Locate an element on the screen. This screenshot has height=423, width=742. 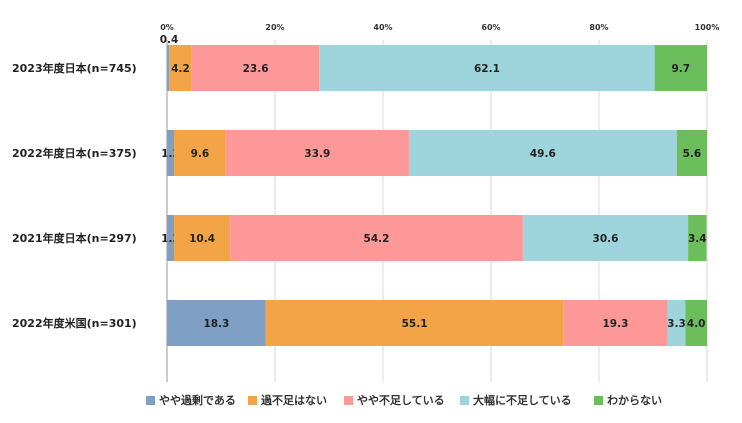
data-label: 3.3 is located at coordinates (676, 324).